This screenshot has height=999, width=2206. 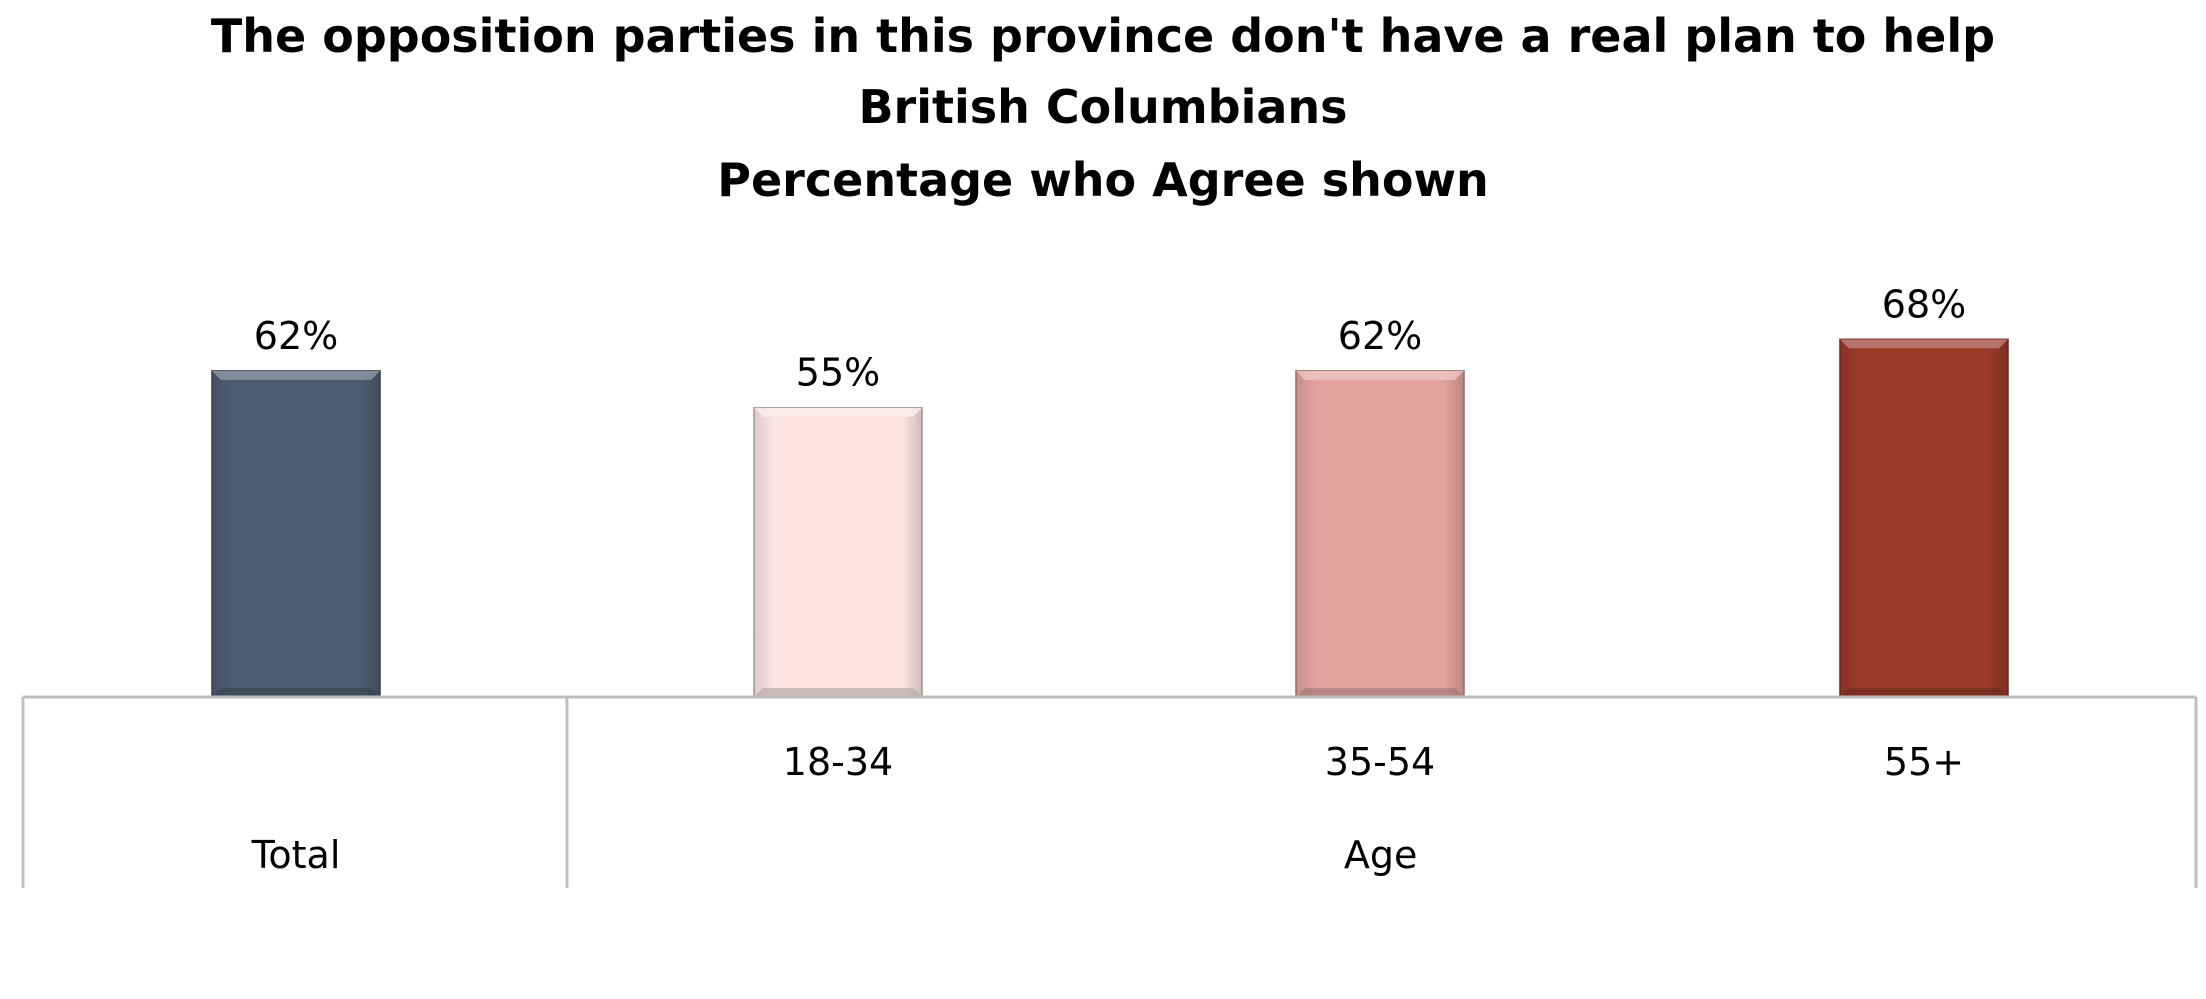 I want to click on group-label-age: Age, so click(x=1381, y=855).